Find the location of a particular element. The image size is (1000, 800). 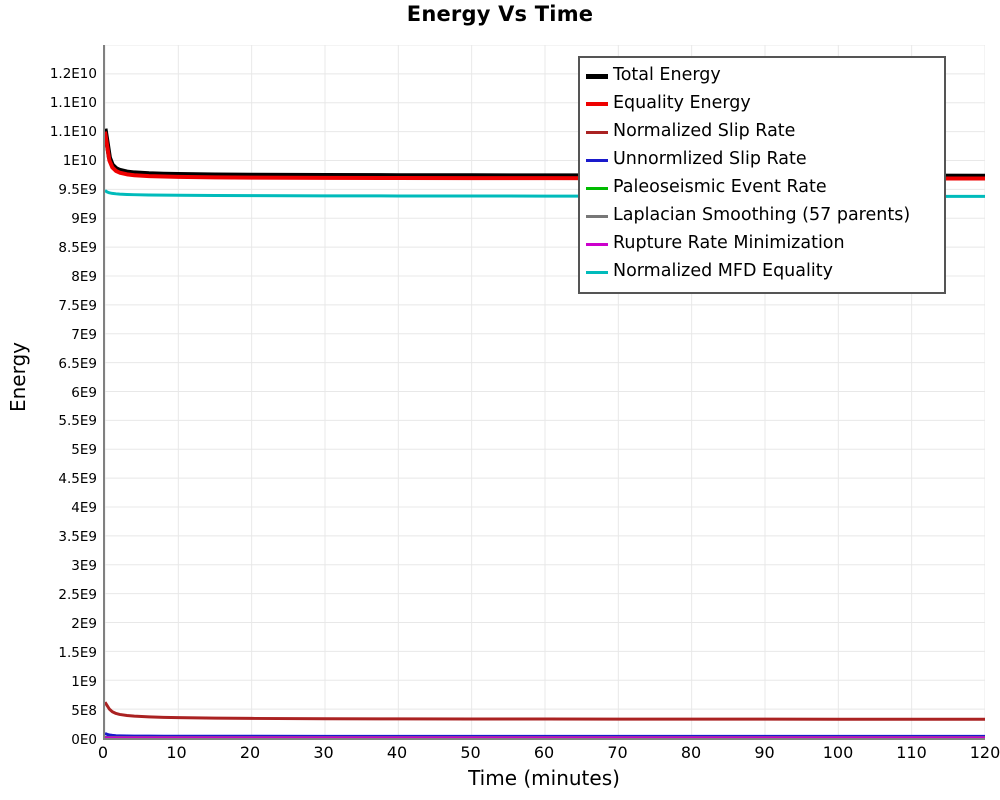

legend-item-label: Laplacian Smoothing (57 parents) is located at coordinates (762, 215).